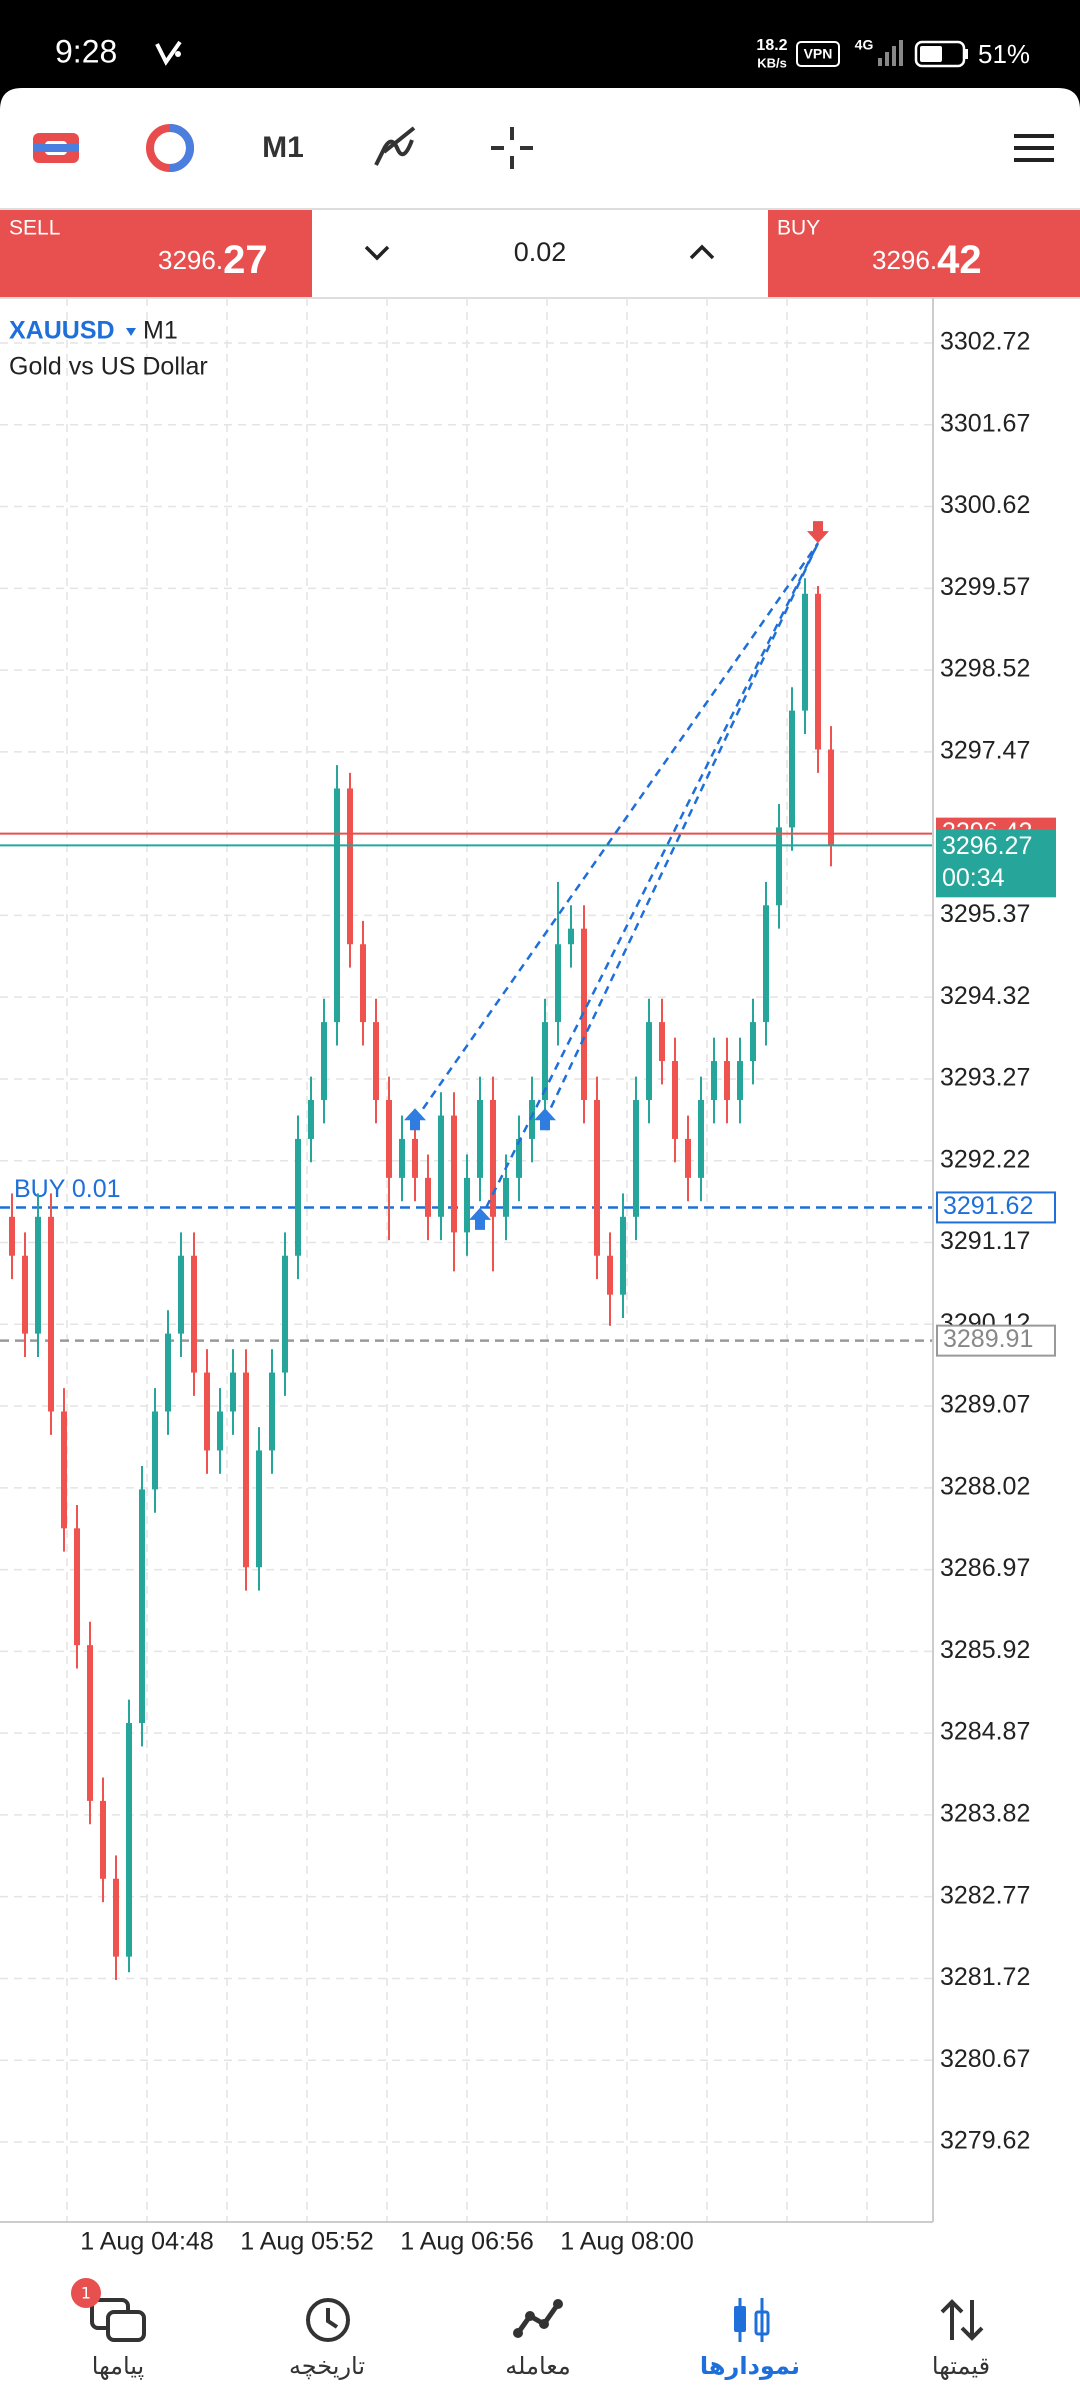 The width and height of the screenshot is (1080, 2400). I want to click on account-icon, so click(56, 148).